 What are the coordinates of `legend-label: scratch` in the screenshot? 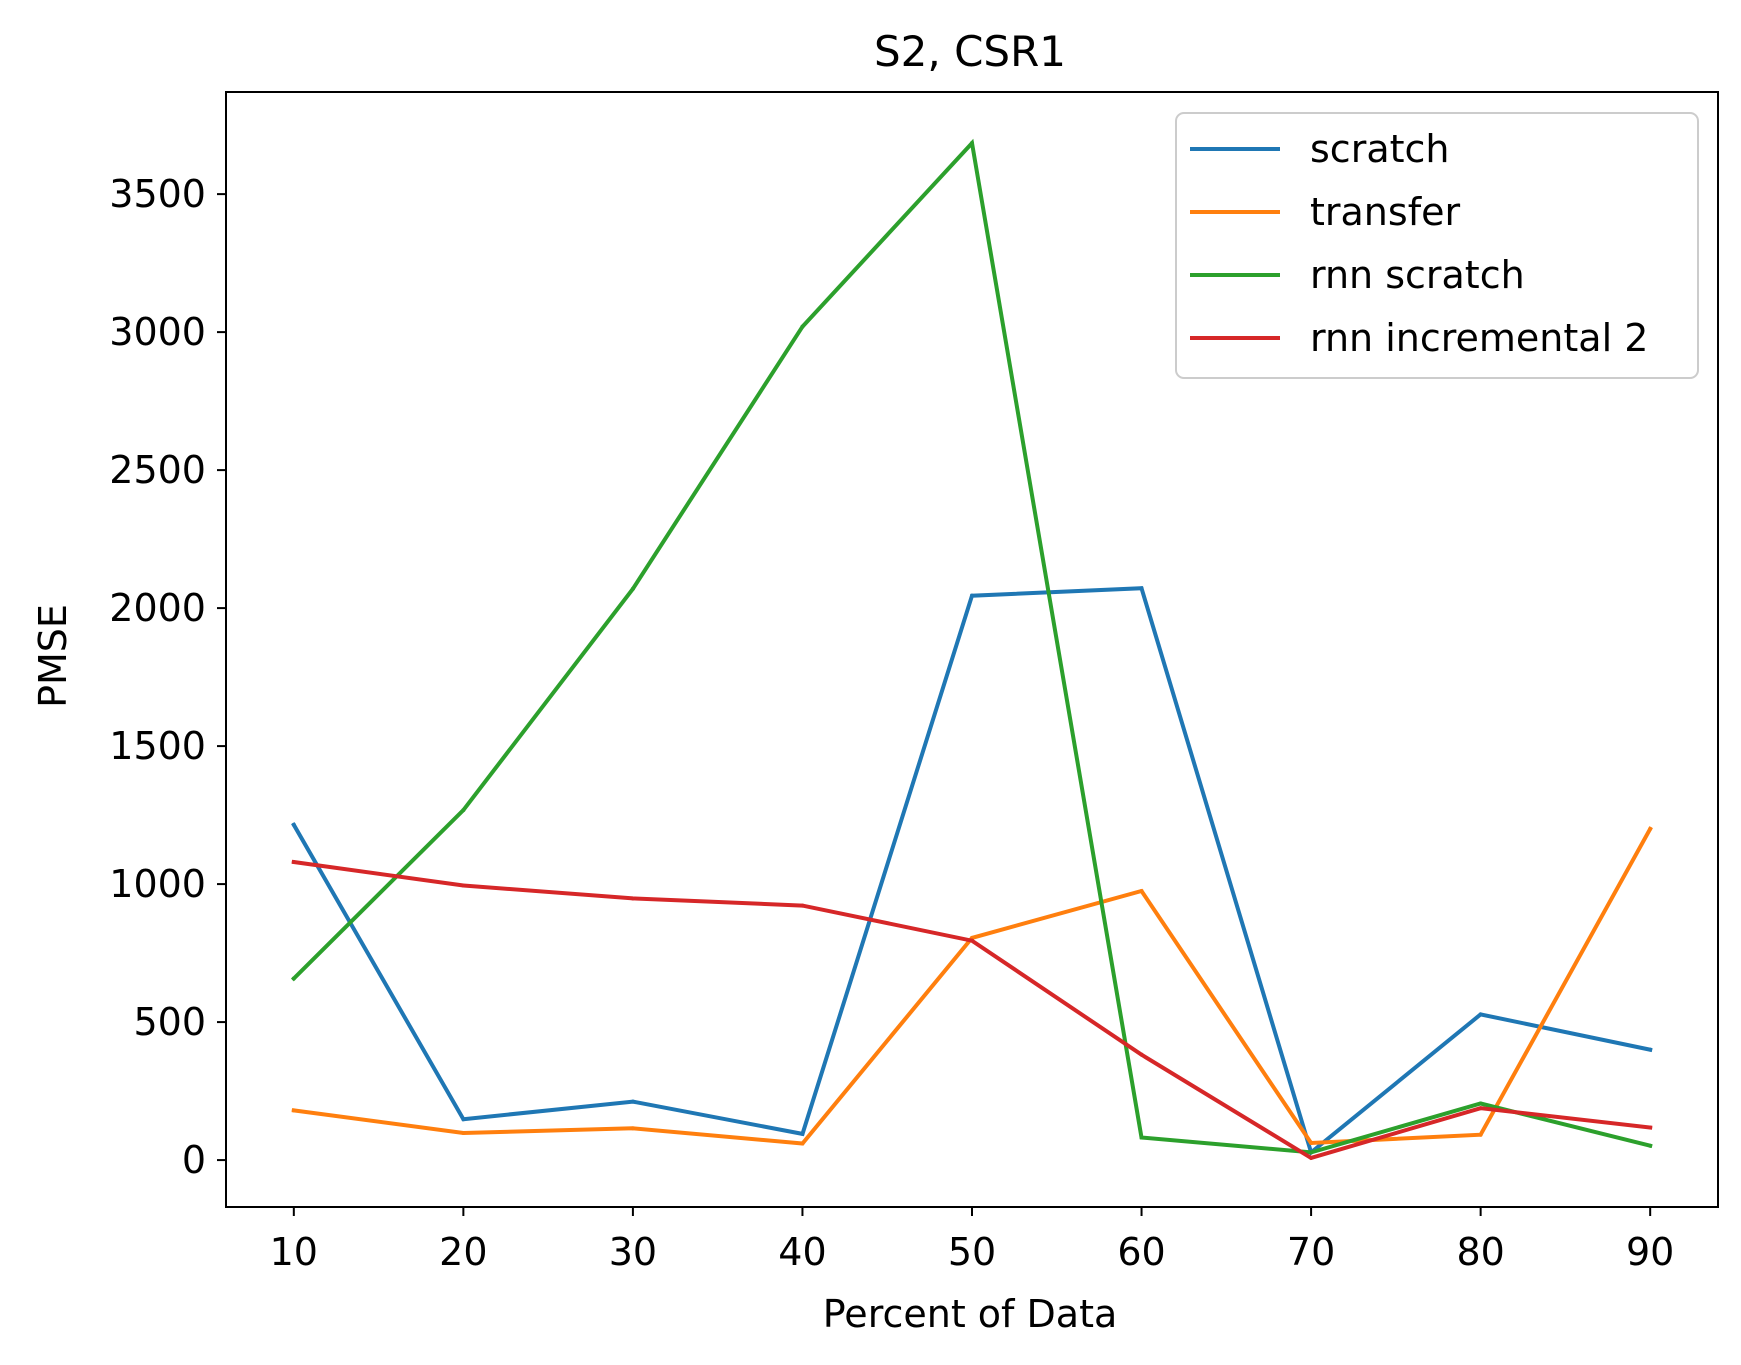 It's located at (1379, 149).